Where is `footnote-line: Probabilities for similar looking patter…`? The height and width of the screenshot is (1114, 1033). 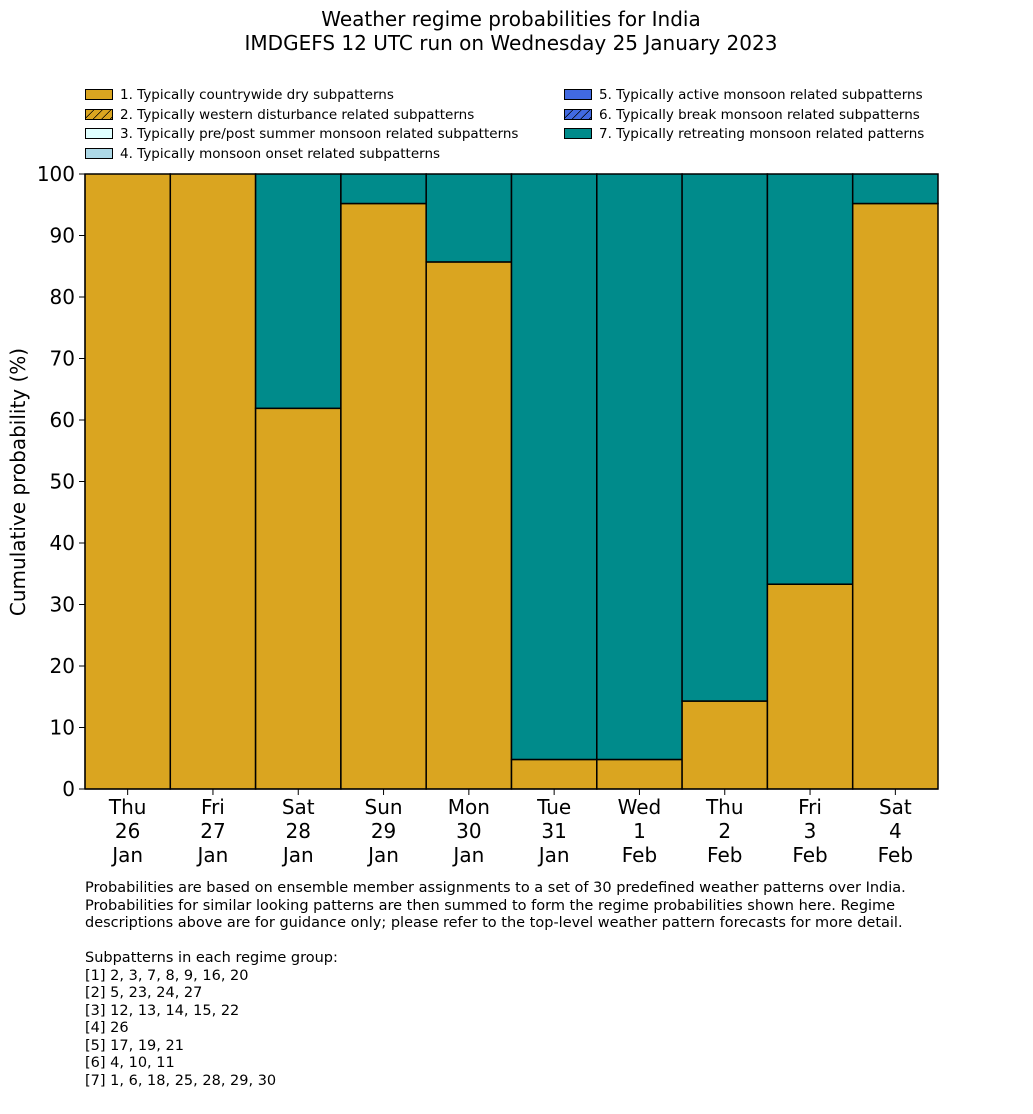
footnote-line: Probabilities for similar looking patter… is located at coordinates (490, 905).